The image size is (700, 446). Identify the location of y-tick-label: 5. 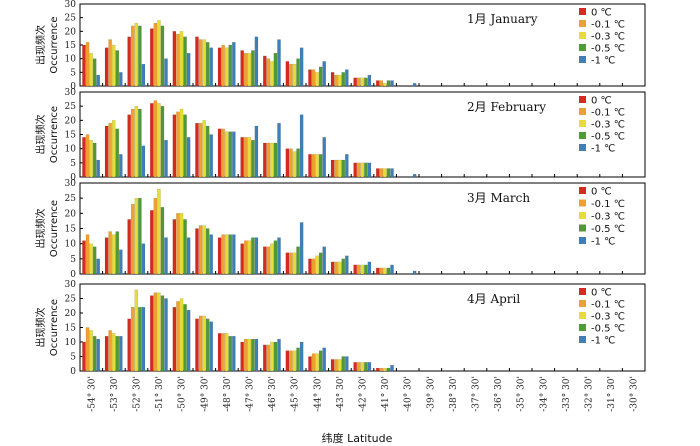
(73, 164).